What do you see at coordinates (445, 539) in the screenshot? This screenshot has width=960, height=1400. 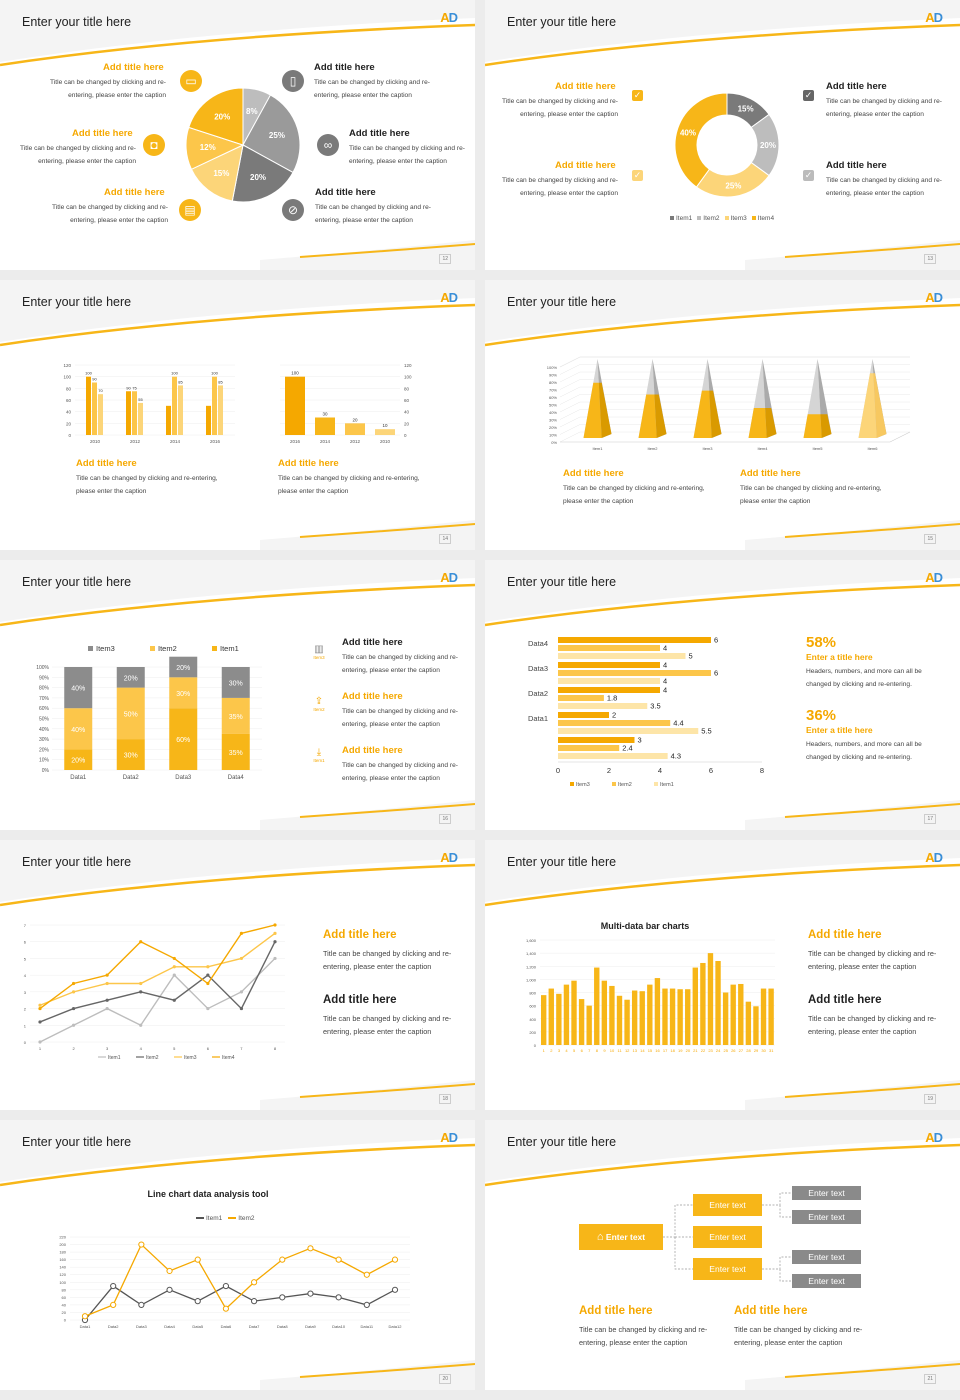 I see `page-number: 14` at bounding box center [445, 539].